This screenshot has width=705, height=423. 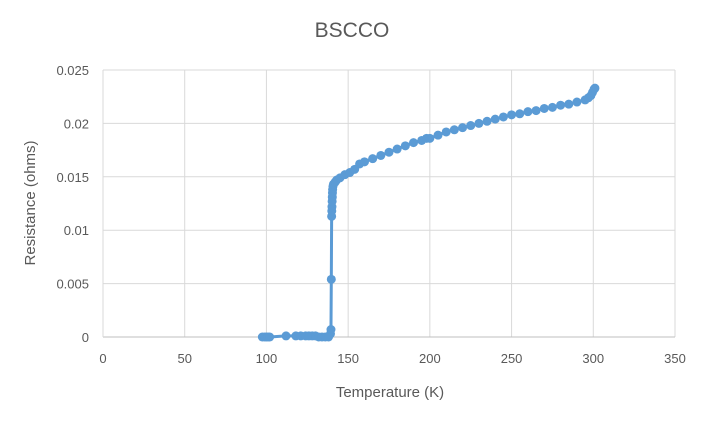 What do you see at coordinates (72, 177) in the screenshot?
I see `y-tick-label: 0.015` at bounding box center [72, 177].